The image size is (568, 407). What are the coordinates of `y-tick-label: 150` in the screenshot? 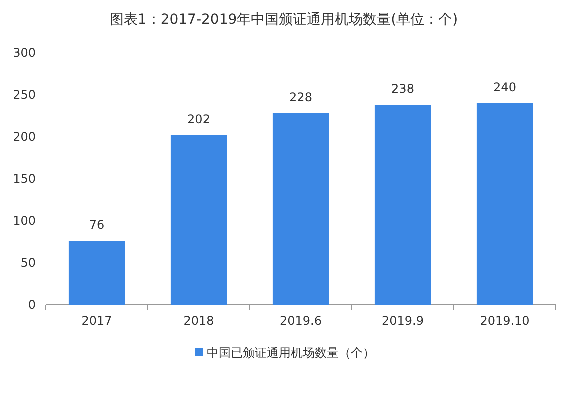 It's located at (24, 179).